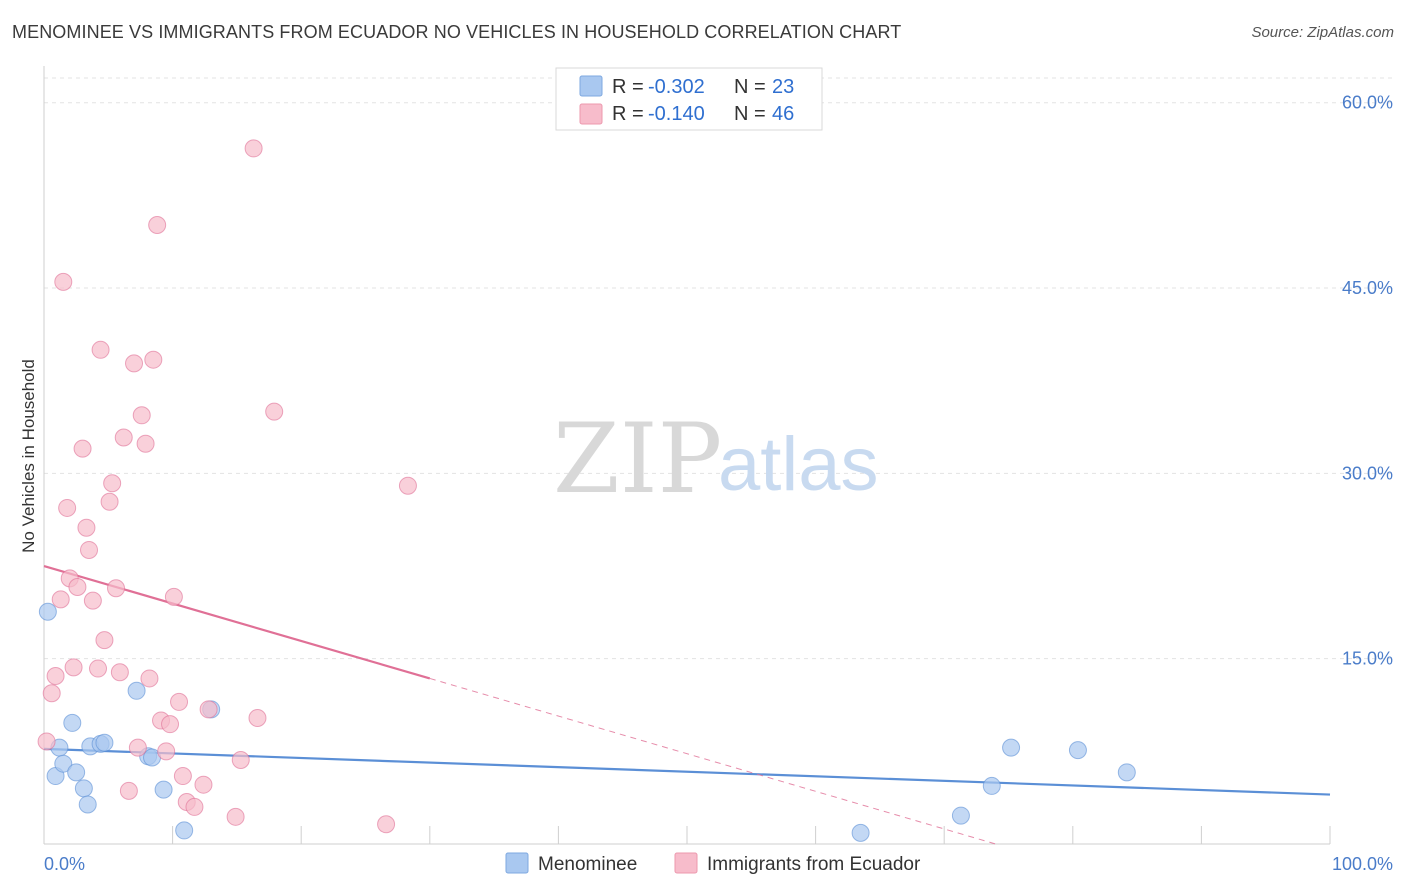 Image resolution: width=1406 pixels, height=892 pixels. I want to click on watermark: ZIP atlas, so click(716, 459).